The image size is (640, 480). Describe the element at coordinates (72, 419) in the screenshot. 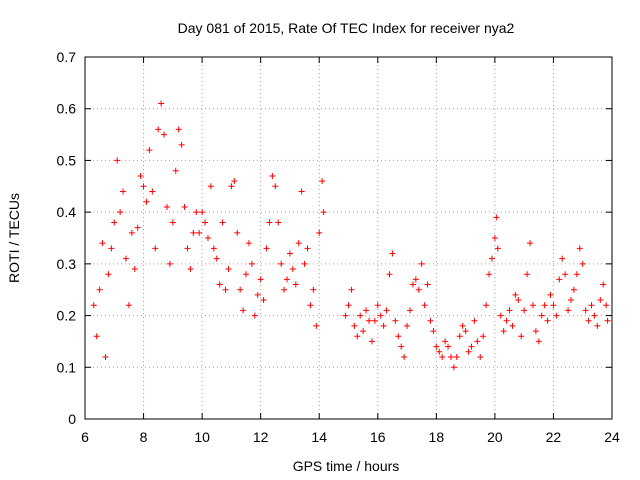

I see `y-tick-label: 0` at that location.